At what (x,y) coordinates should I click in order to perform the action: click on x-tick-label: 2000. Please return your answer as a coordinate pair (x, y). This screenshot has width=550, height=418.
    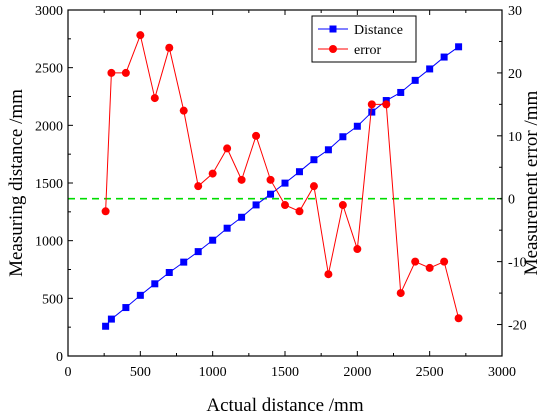
    Looking at the image, I should click on (357, 372).